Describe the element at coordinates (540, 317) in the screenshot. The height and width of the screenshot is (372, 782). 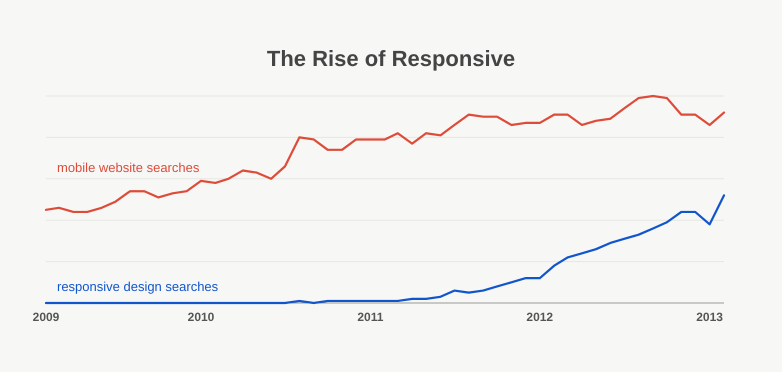
I see `x-tick-label: 2012` at that location.